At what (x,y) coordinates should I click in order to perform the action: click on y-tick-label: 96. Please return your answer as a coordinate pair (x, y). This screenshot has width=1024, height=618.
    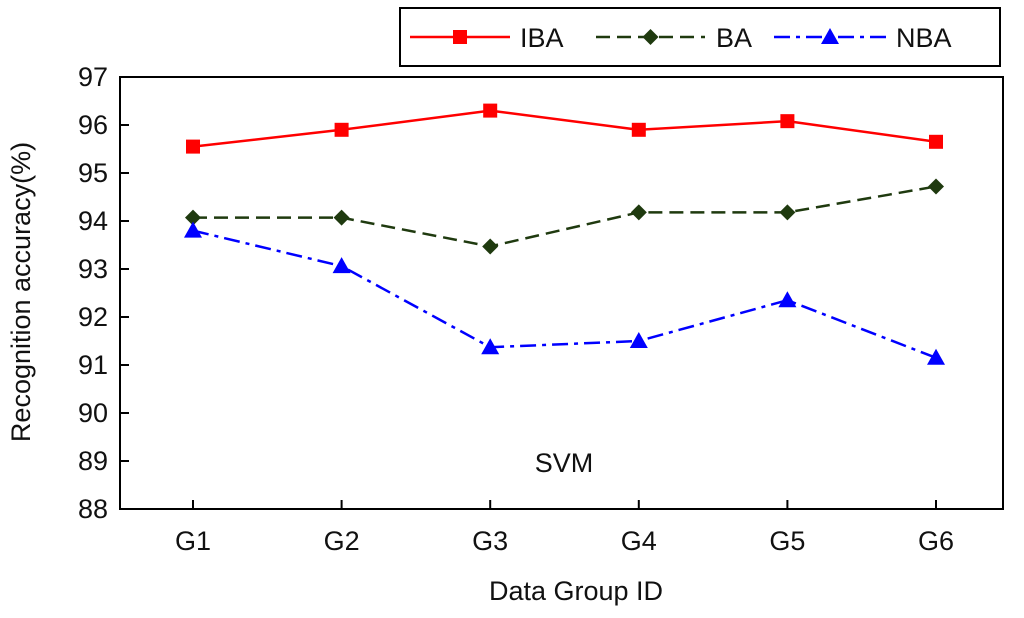
    Looking at the image, I should click on (93, 125).